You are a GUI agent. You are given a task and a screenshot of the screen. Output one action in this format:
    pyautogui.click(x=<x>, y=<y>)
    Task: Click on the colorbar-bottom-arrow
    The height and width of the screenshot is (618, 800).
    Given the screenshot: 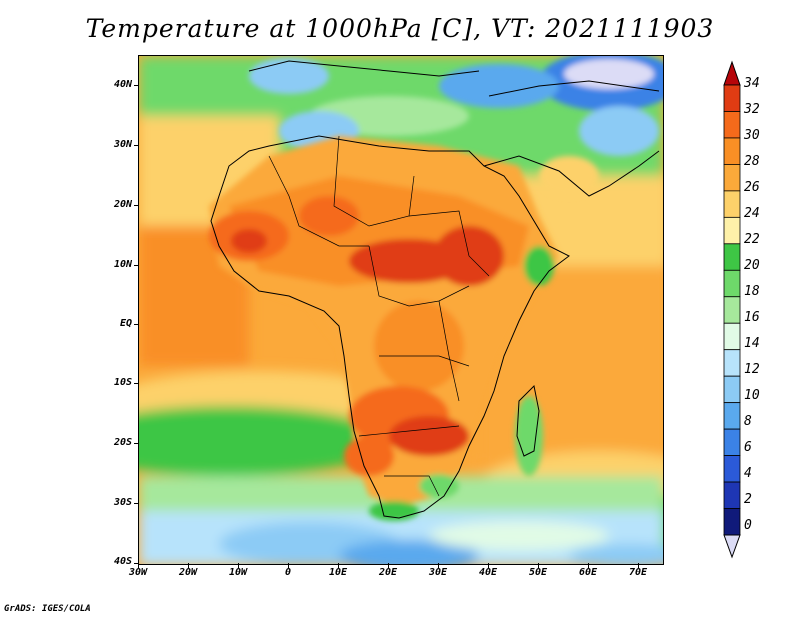 What is the action you would take?
    pyautogui.click(x=732, y=546)
    